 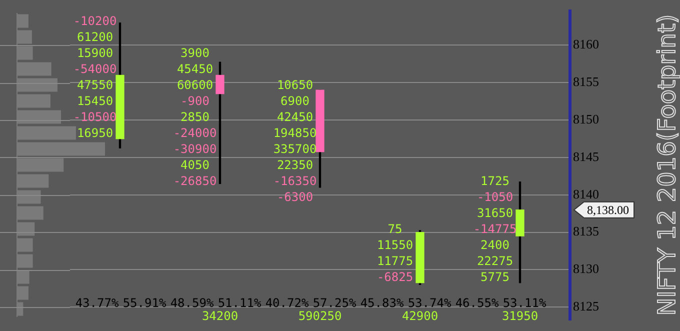 What do you see at coordinates (586, 194) in the screenshot?
I see `y-tick-label: 8140` at bounding box center [586, 194].